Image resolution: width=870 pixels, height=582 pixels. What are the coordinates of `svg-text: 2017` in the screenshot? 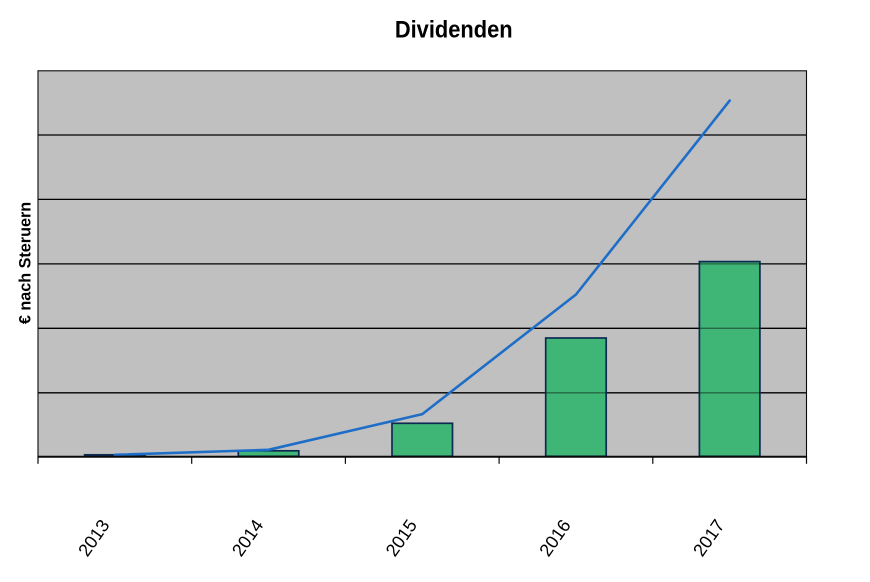 It's located at (708, 538).